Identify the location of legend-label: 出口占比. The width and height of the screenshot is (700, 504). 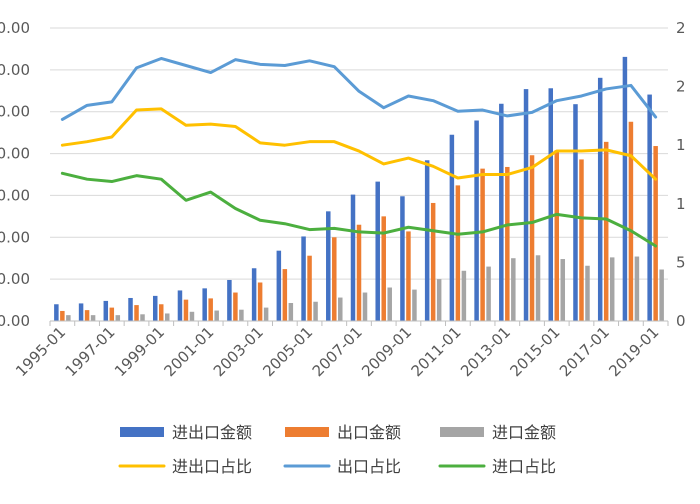
(369, 466).